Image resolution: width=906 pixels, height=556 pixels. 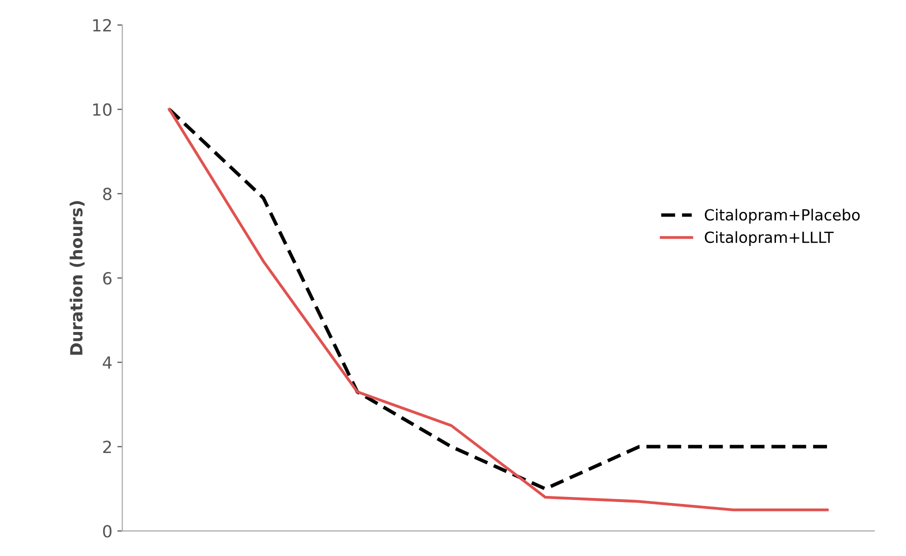 I want to click on y-tick-label: 4, so click(x=107, y=362).